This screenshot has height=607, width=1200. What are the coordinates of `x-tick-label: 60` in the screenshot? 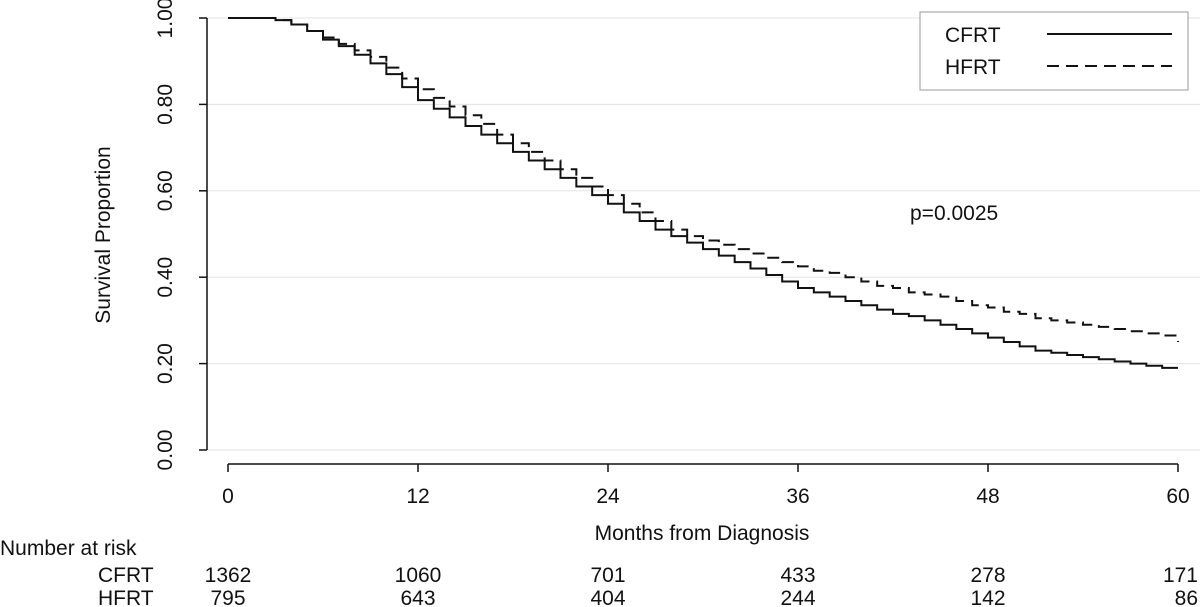 It's located at (1177, 496).